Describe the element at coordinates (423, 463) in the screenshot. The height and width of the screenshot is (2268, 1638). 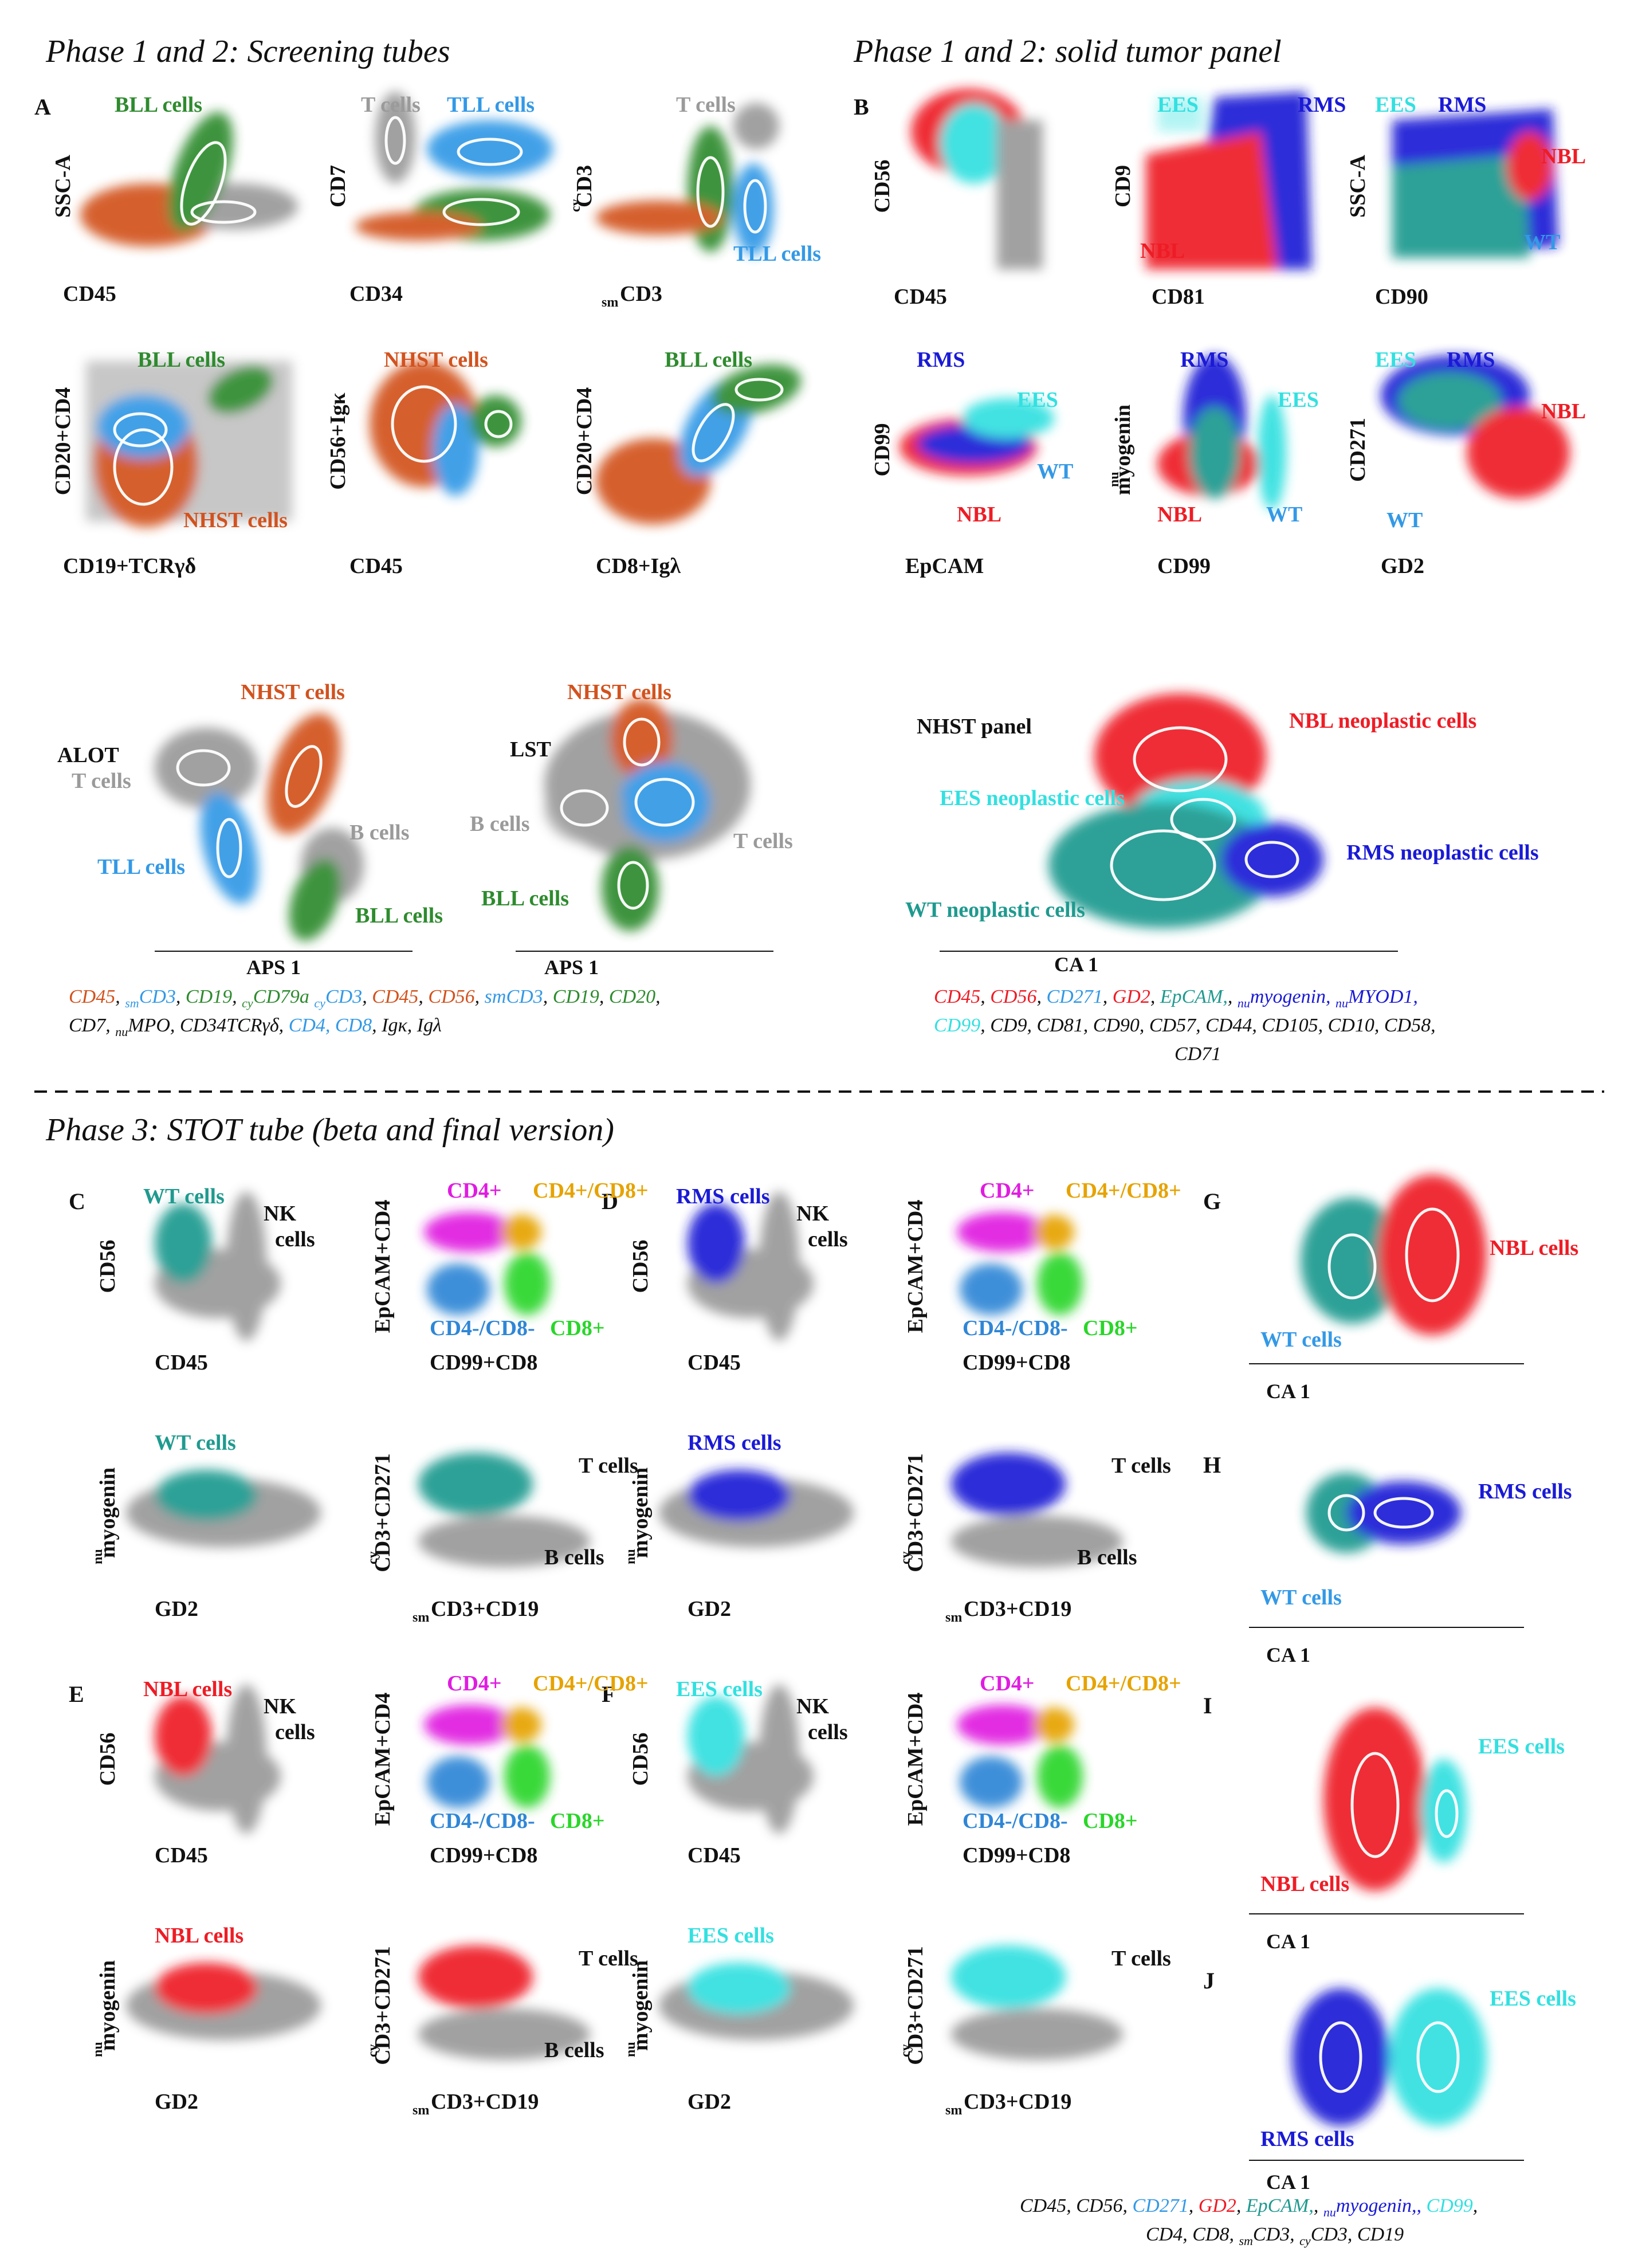
I see `screening-plot-5: CD56+Igκ CD45 NHST cells` at that location.